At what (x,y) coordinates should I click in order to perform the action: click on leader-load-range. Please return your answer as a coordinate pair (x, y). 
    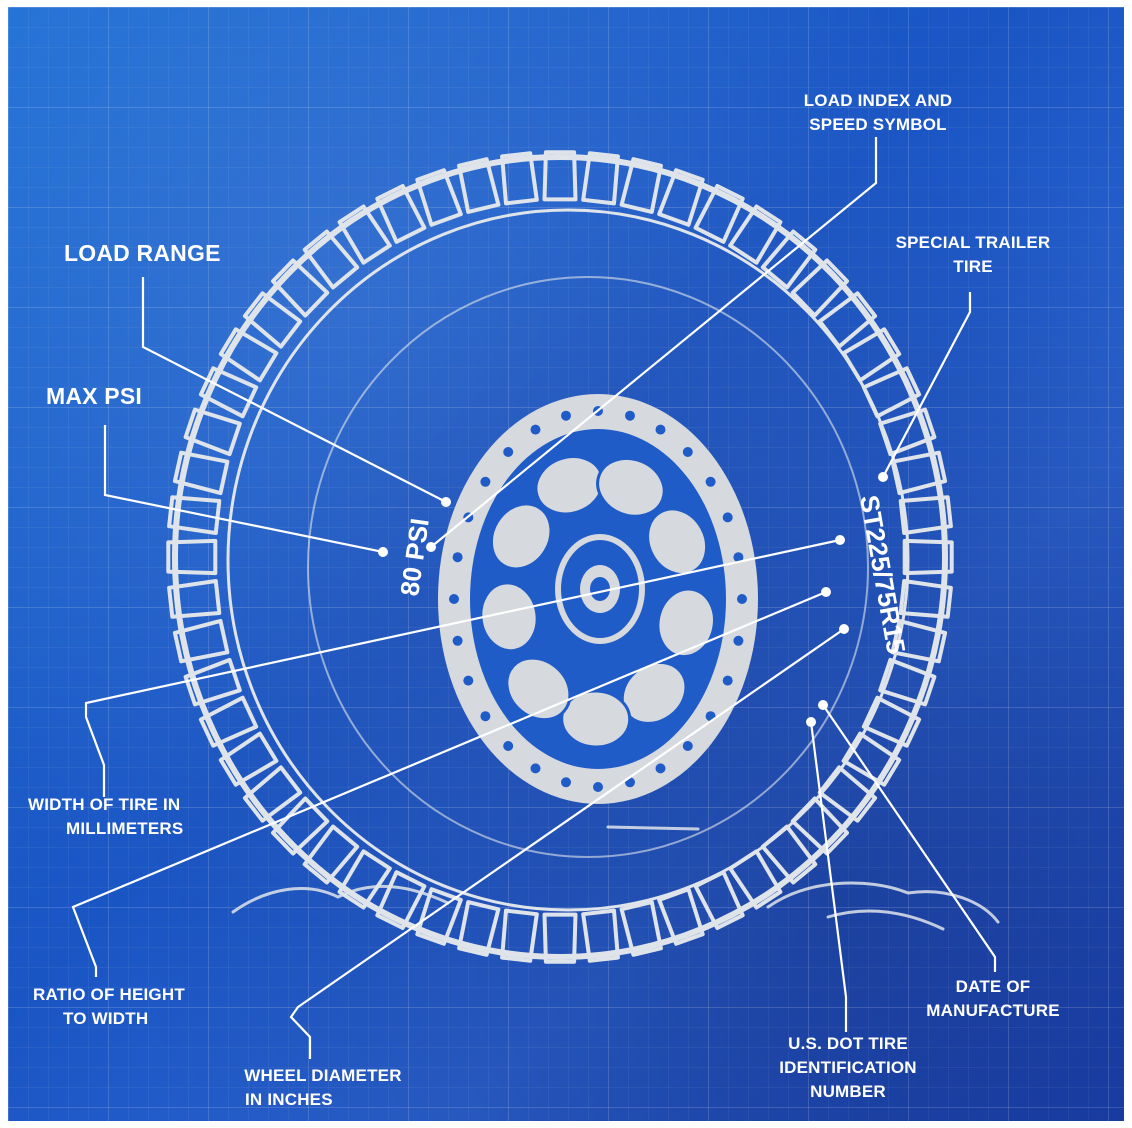
    Looking at the image, I should click on (294, 390).